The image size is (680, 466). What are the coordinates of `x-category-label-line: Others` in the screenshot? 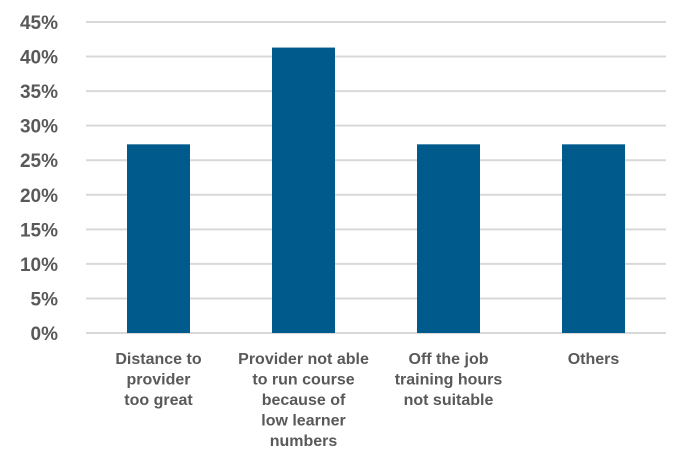 It's located at (594, 359).